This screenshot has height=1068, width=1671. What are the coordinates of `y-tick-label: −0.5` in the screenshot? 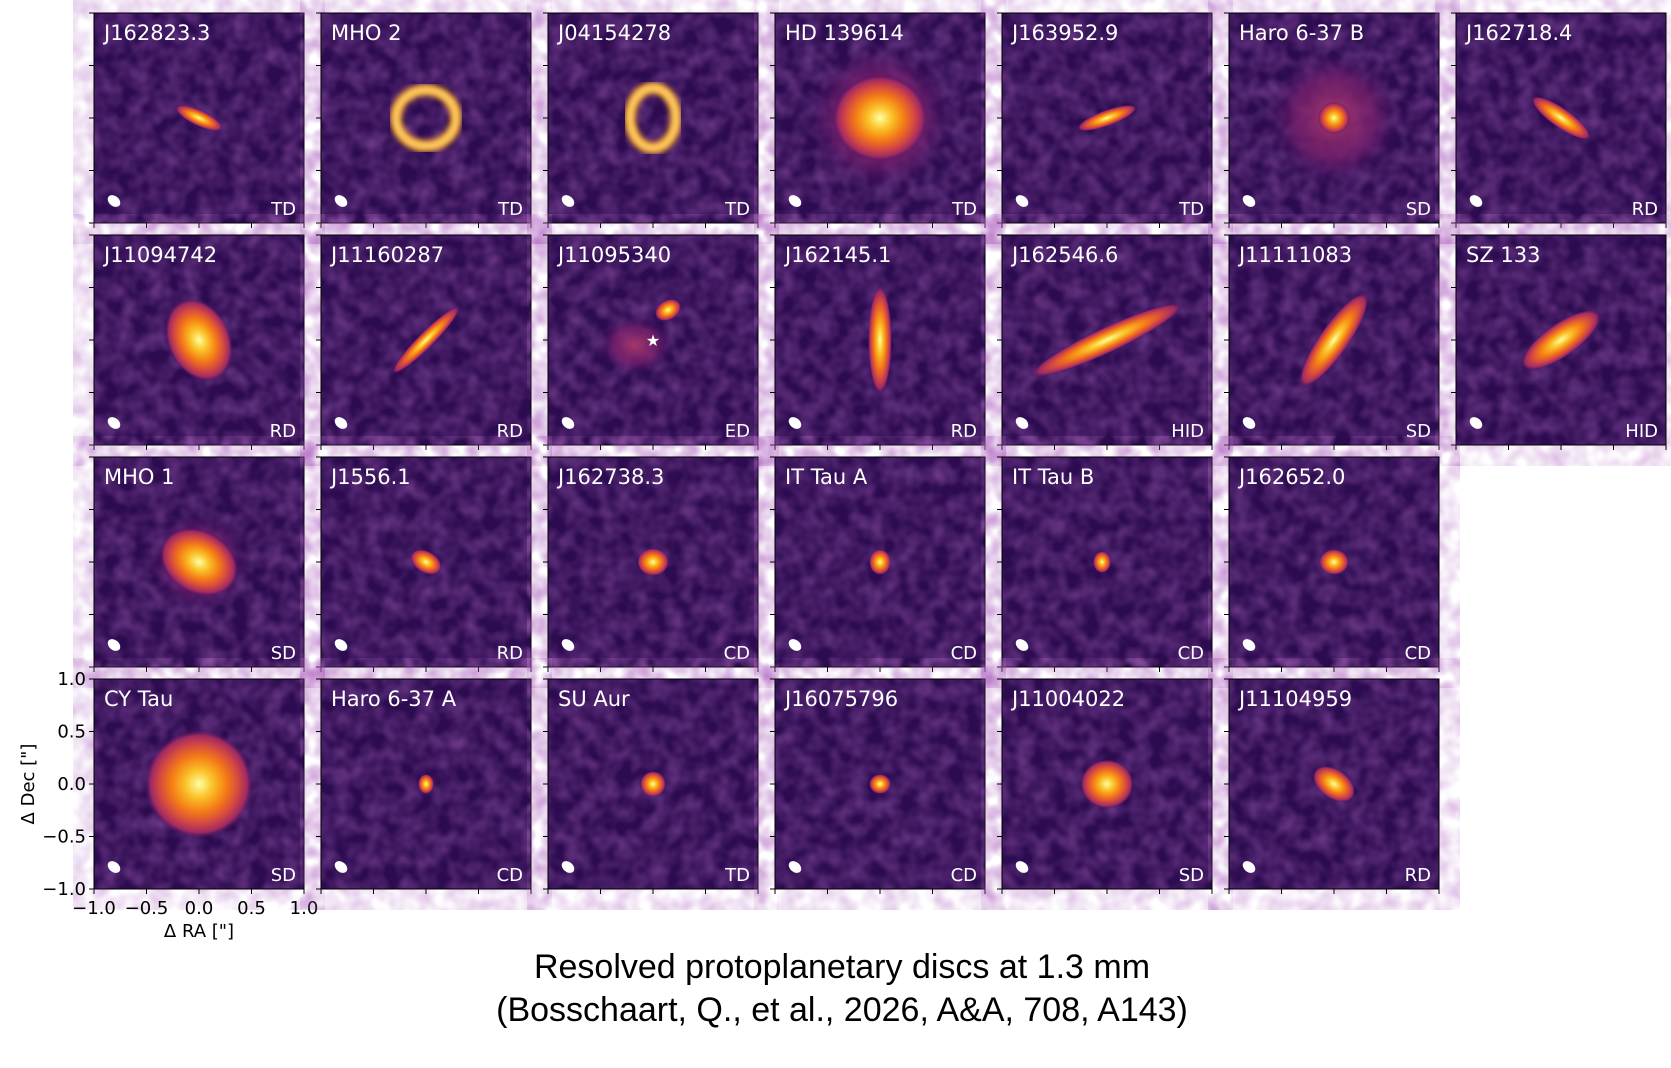 It's located at (64, 837).